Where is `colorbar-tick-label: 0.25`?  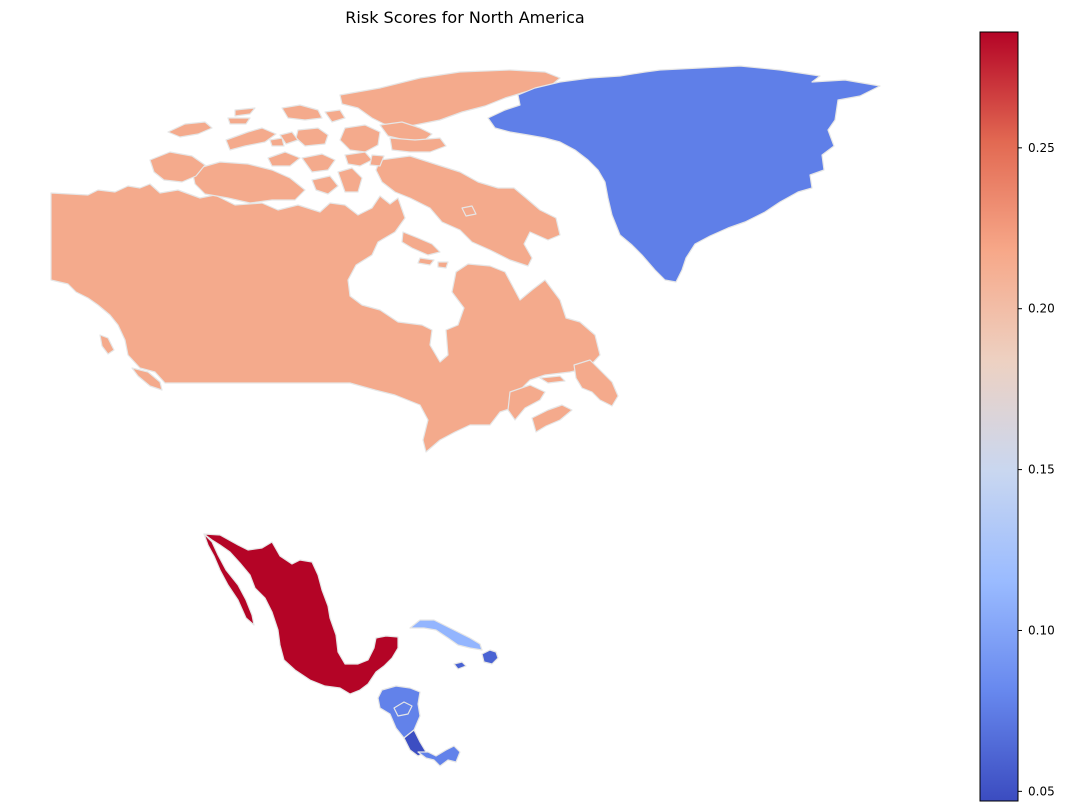
colorbar-tick-label: 0.25 is located at coordinates (1041, 148).